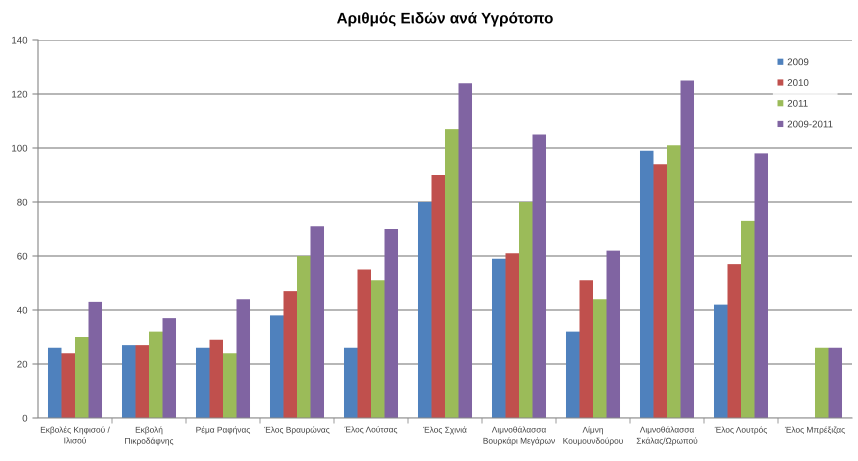 Image resolution: width=858 pixels, height=461 pixels. What do you see at coordinates (223, 430) in the screenshot?
I see `x-tick-label: Ρέμα Ραφήνας` at bounding box center [223, 430].